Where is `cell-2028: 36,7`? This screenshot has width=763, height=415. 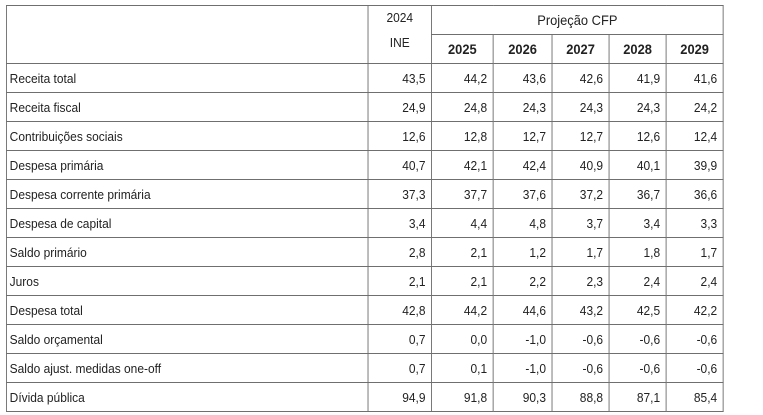 cell-2028: 36,7 is located at coordinates (637, 194).